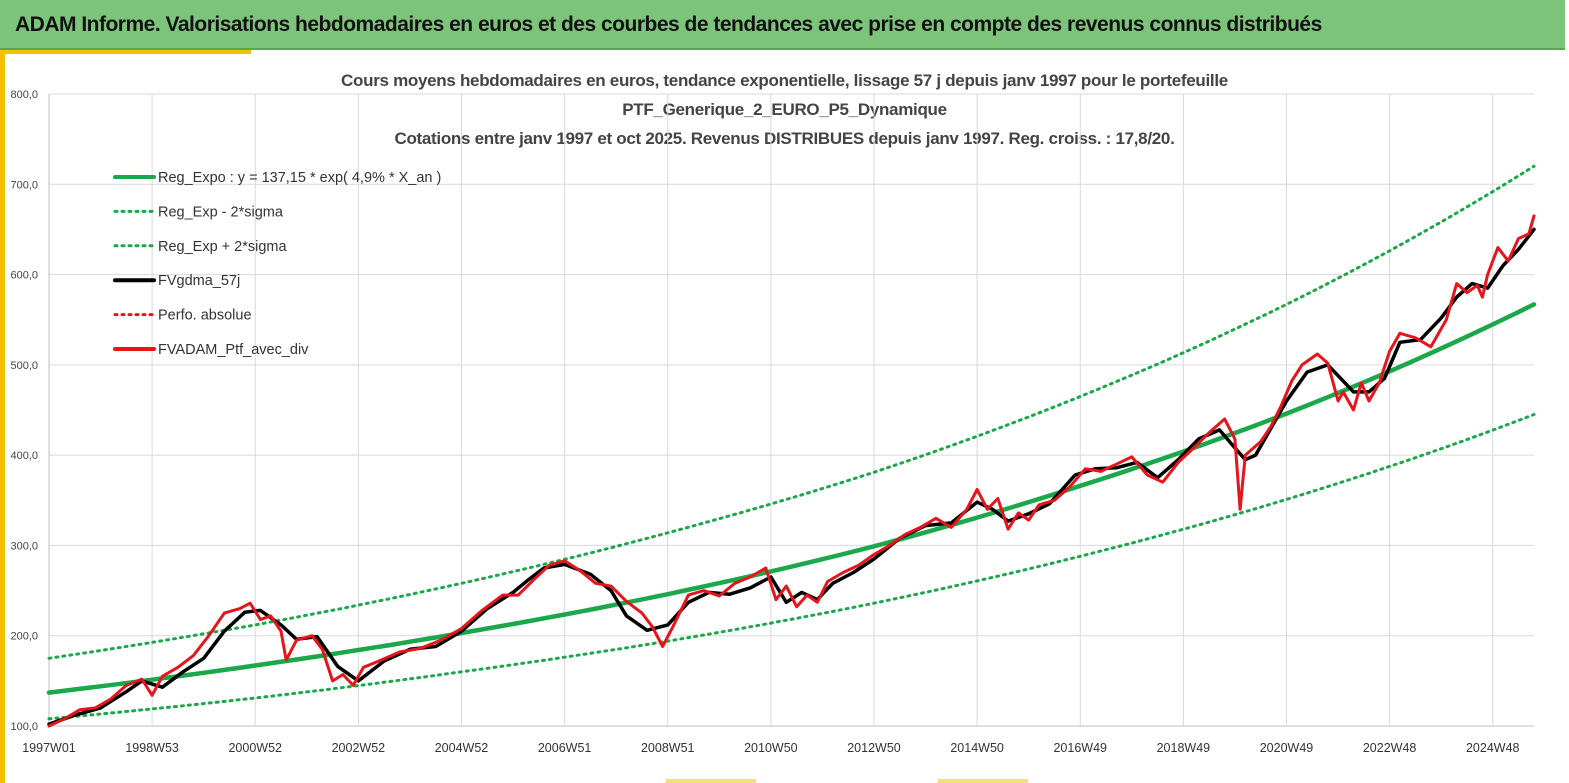 The height and width of the screenshot is (783, 1569). What do you see at coordinates (24, 95) in the screenshot?
I see `y-tick-label: 800,0` at bounding box center [24, 95].